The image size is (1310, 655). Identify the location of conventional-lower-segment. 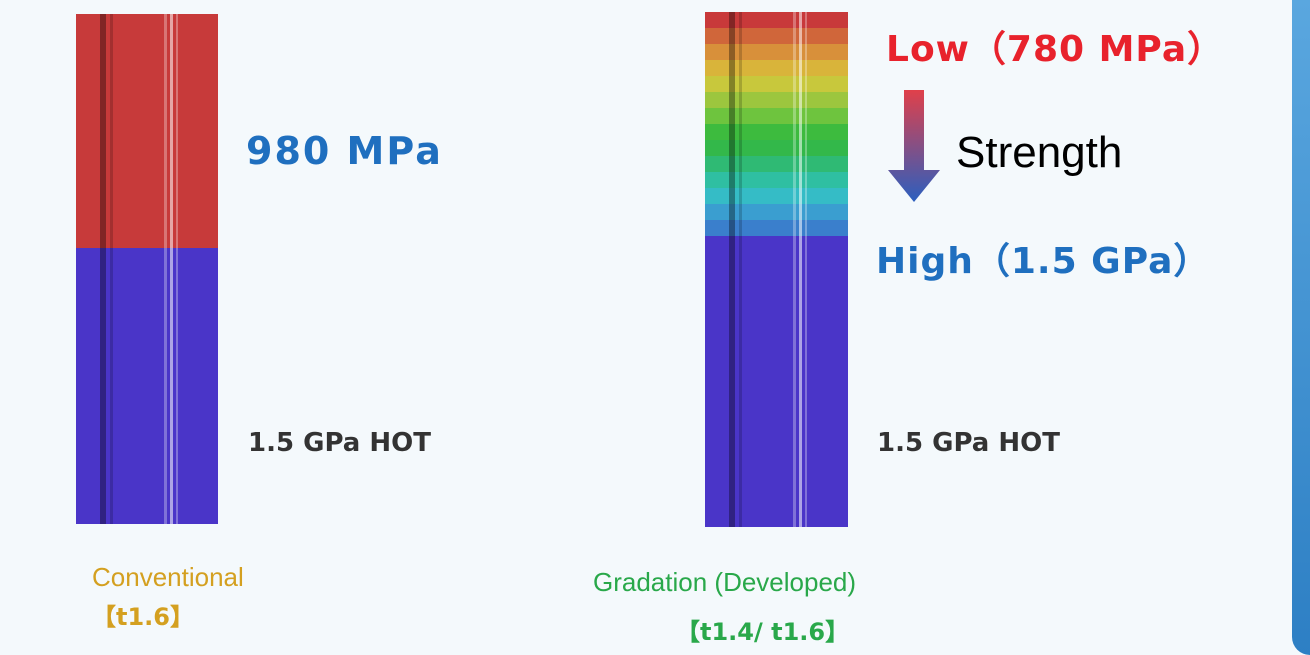
(147, 386).